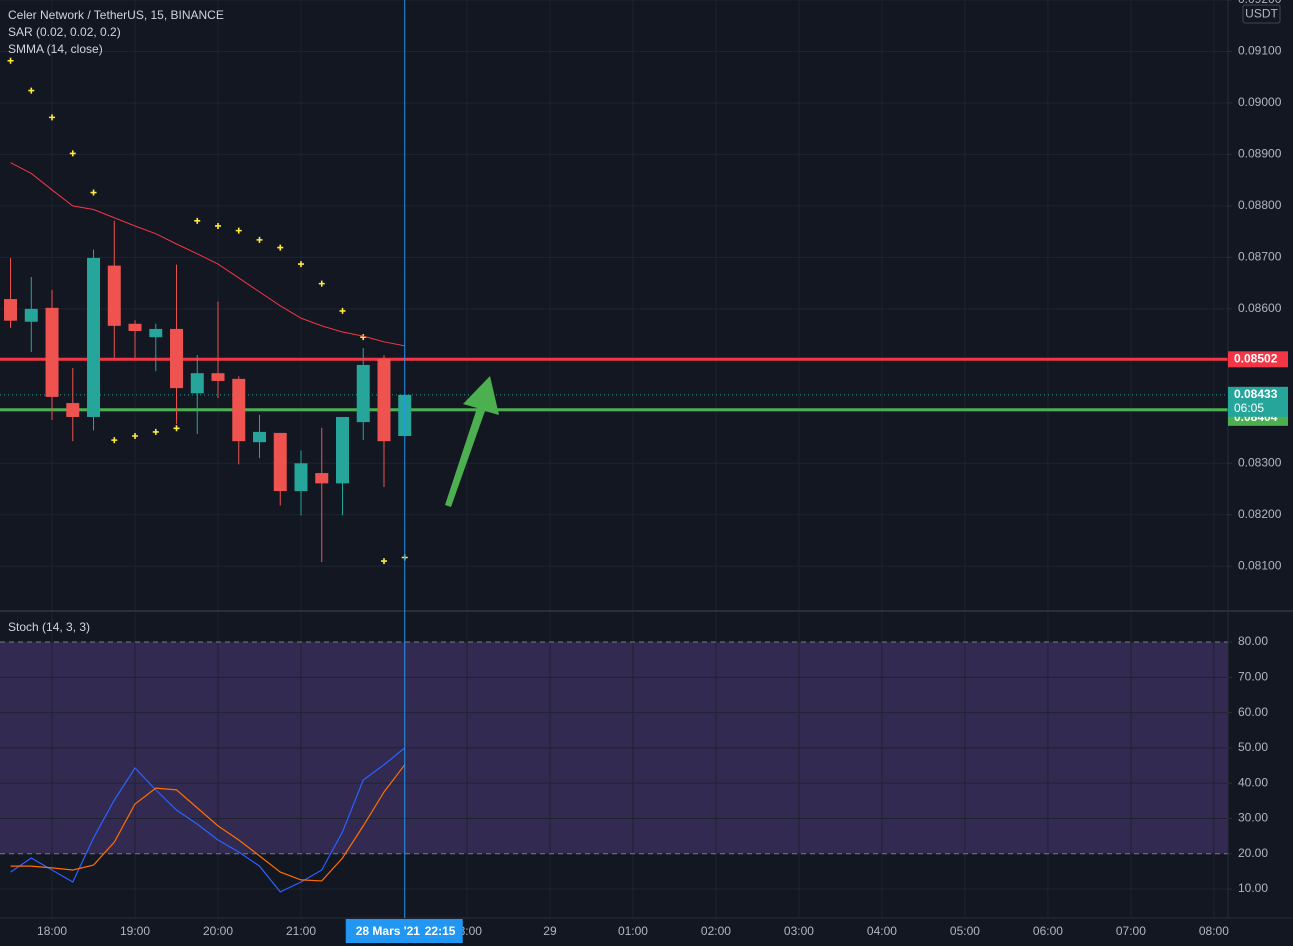 This screenshot has height=946, width=1293. I want to click on x-tick-label: 04:00, so click(882, 931).